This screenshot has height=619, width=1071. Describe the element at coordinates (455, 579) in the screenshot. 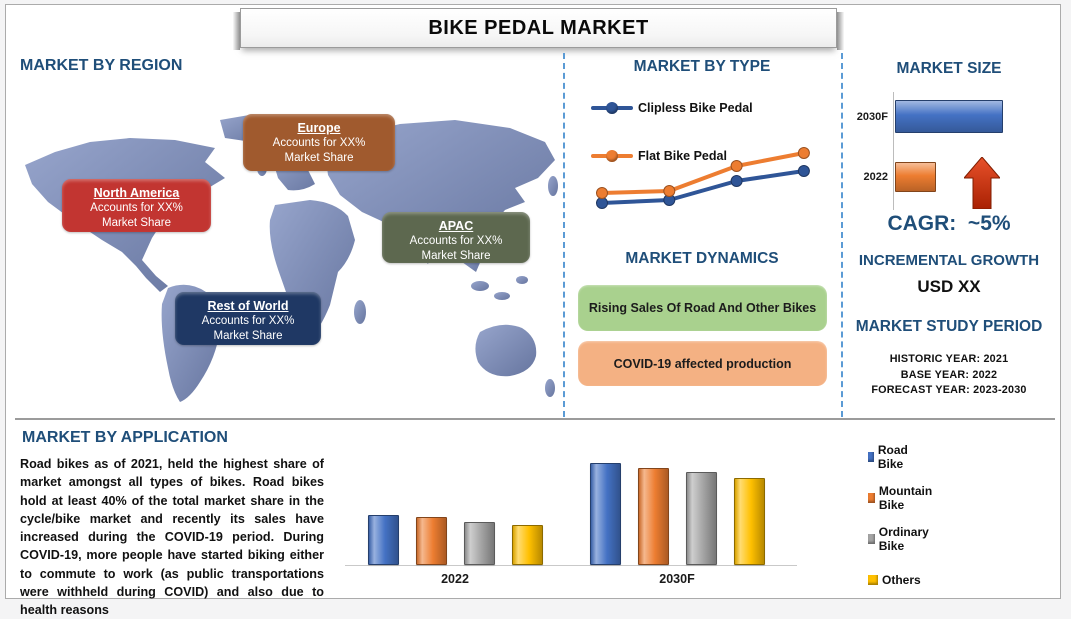

I see `application-label-2022: 2022` at that location.